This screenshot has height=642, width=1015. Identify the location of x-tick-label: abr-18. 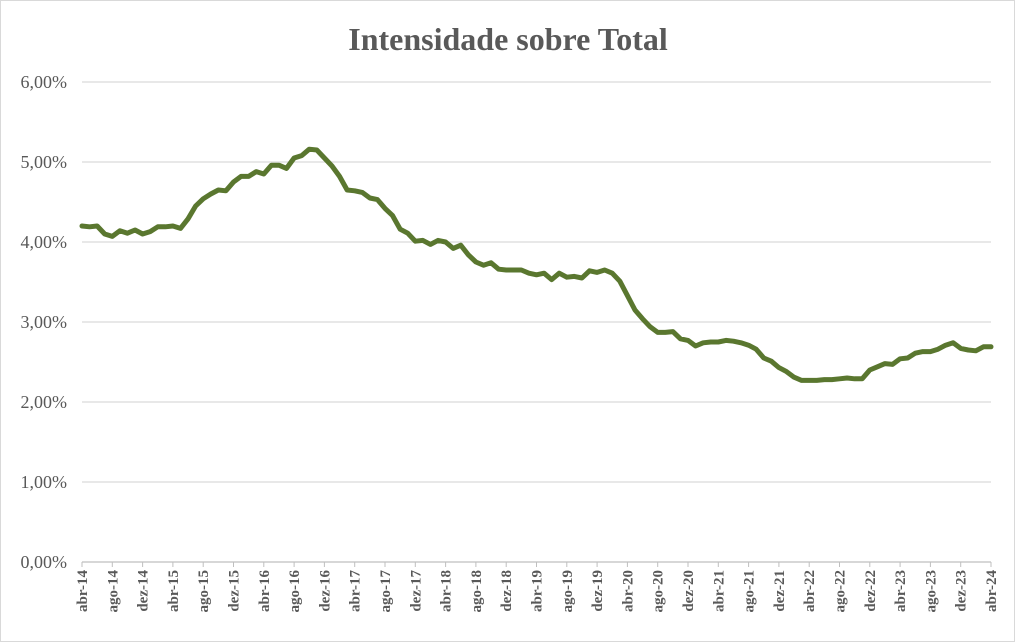
(447, 591).